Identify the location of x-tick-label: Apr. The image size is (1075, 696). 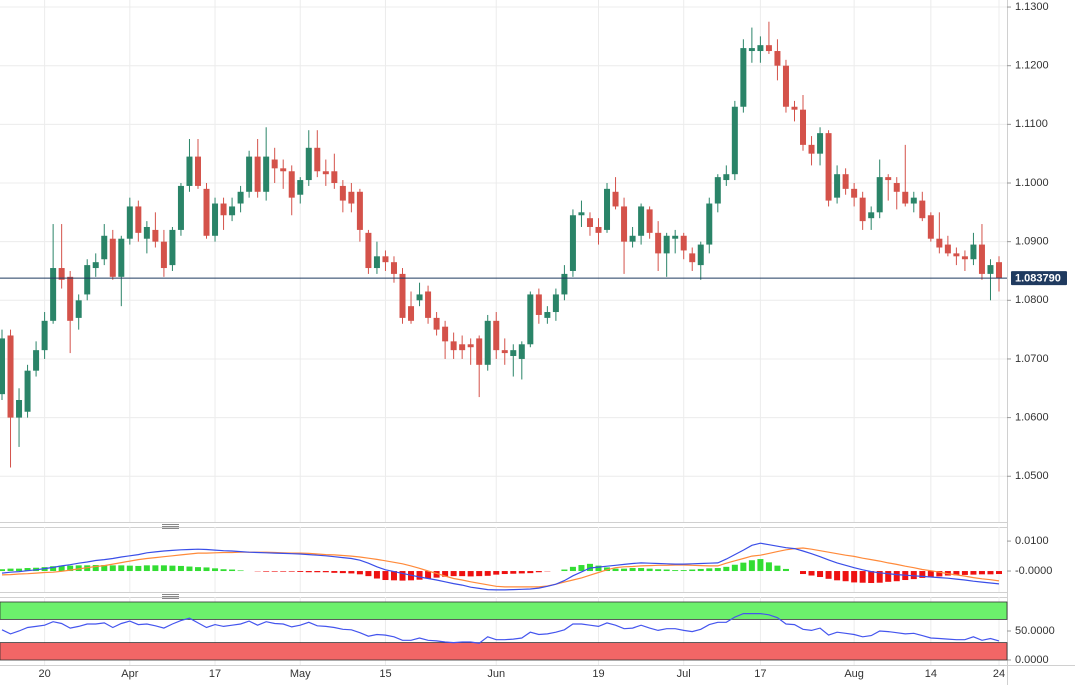
(129, 674).